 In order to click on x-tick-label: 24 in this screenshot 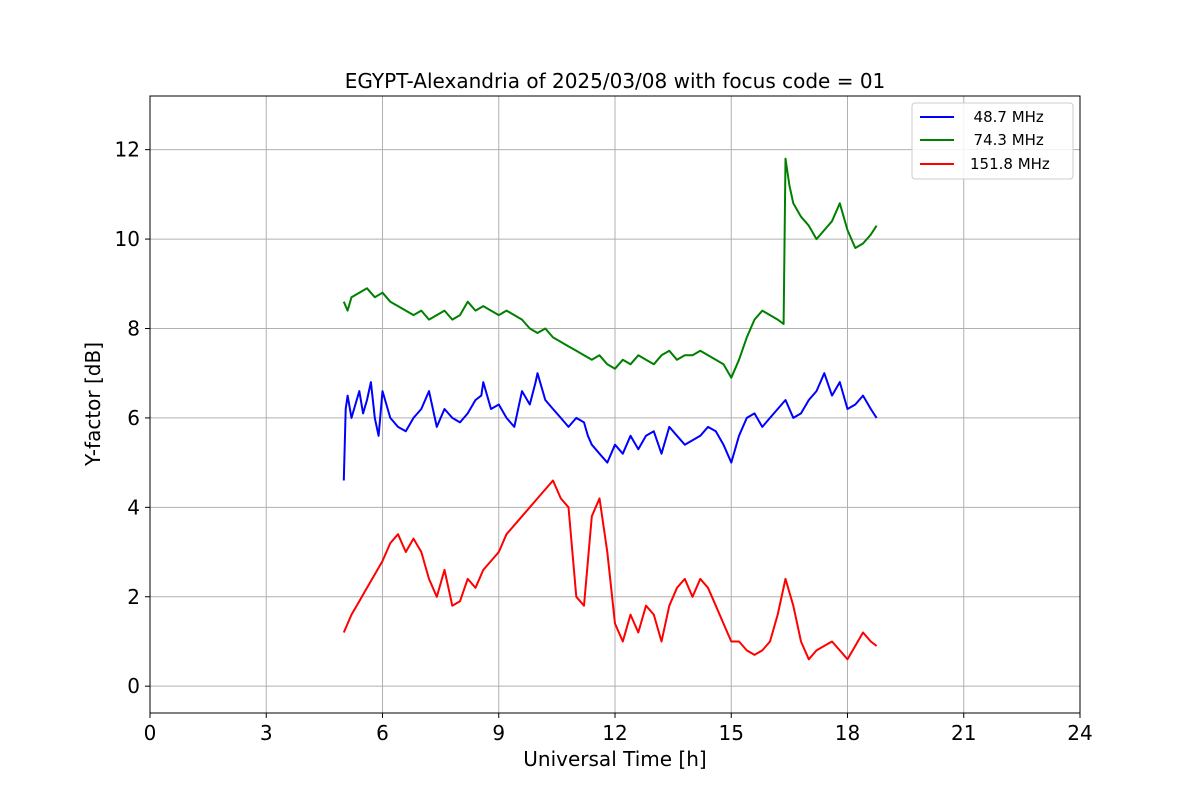, I will do `click(1079, 733)`.